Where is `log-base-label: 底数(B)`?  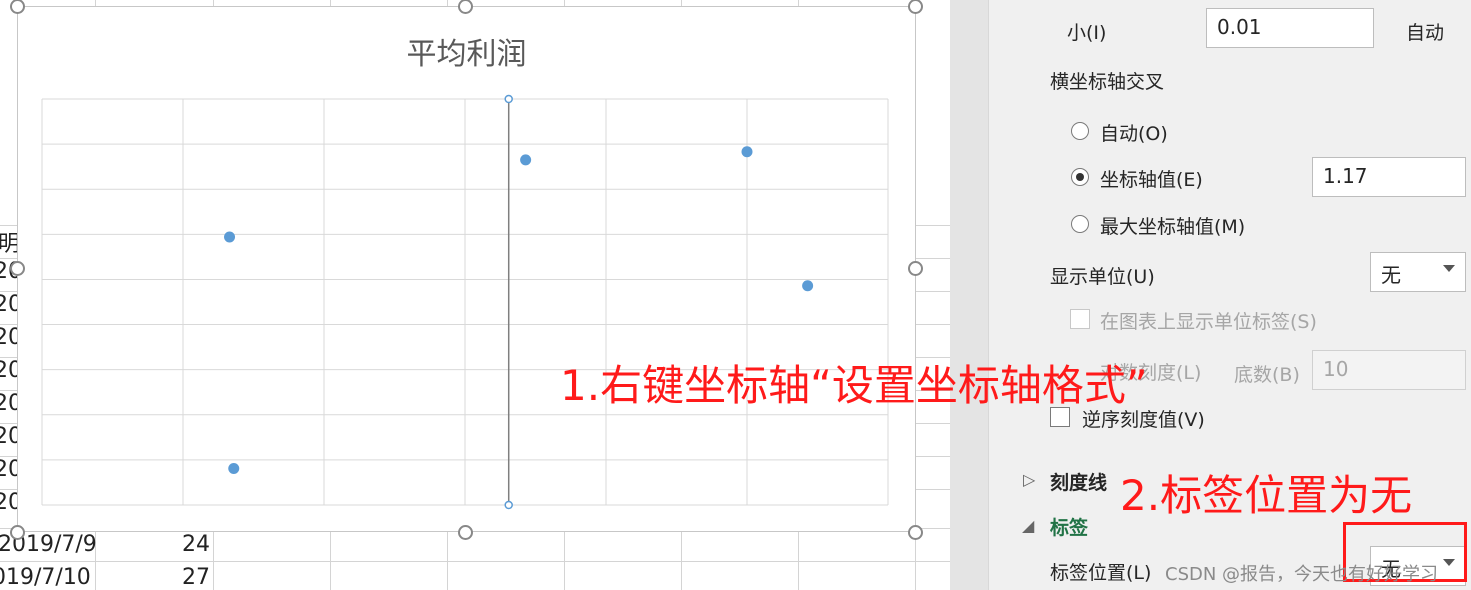
log-base-label: 底数(B) is located at coordinates (1267, 375).